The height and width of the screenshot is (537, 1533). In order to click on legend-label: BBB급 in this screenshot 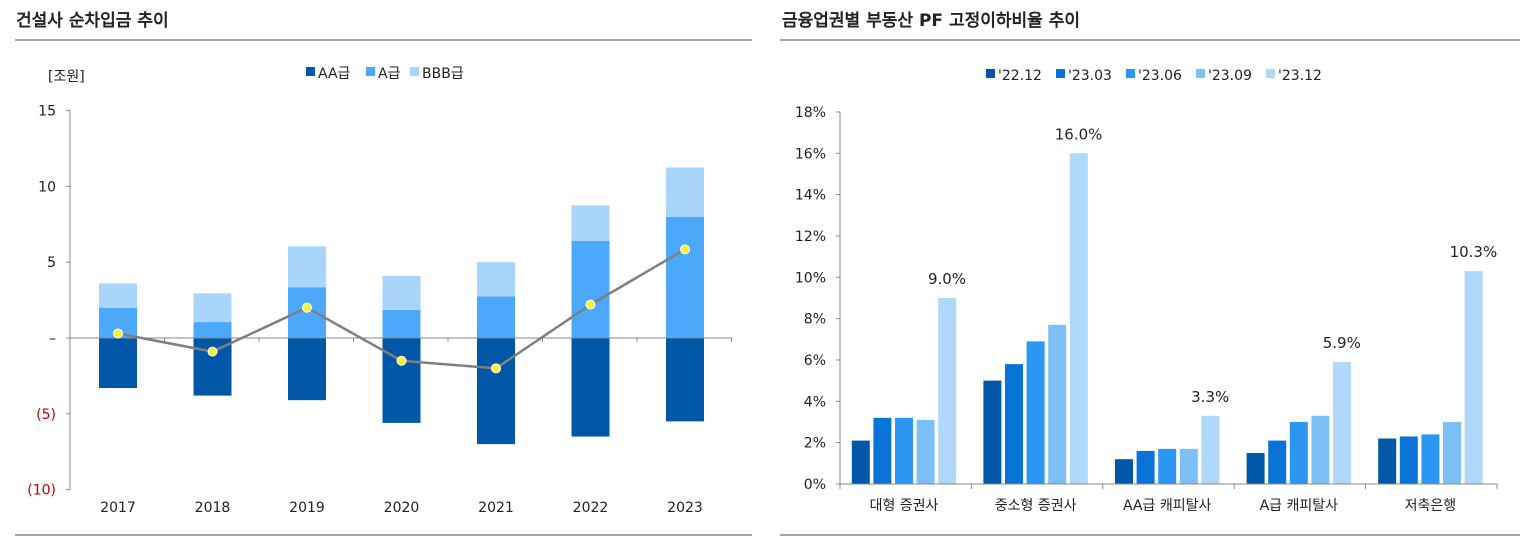, I will do `click(443, 74)`.